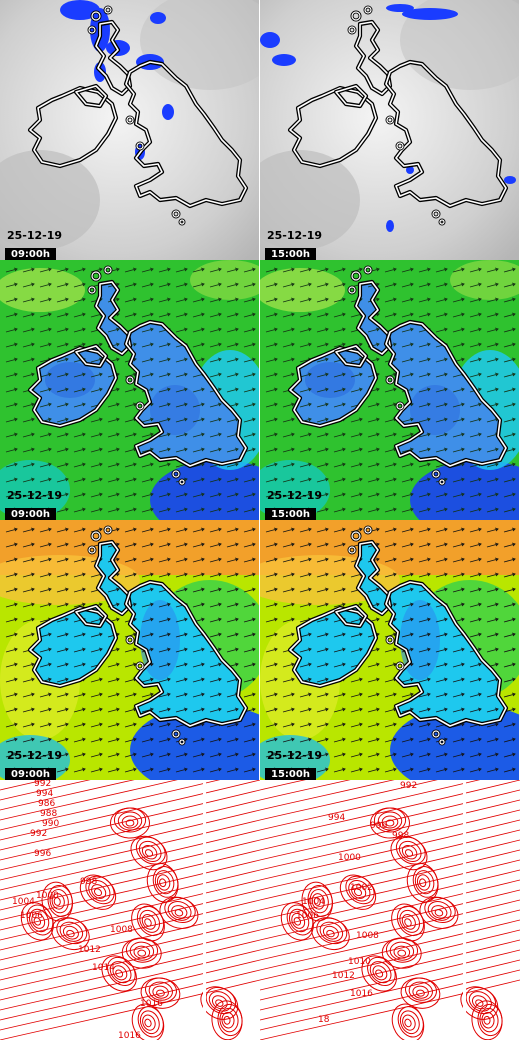  Describe the element at coordinates (390, 650) in the screenshot. I see `temperature-map-1500: 25-12-19 15:00h` at that location.